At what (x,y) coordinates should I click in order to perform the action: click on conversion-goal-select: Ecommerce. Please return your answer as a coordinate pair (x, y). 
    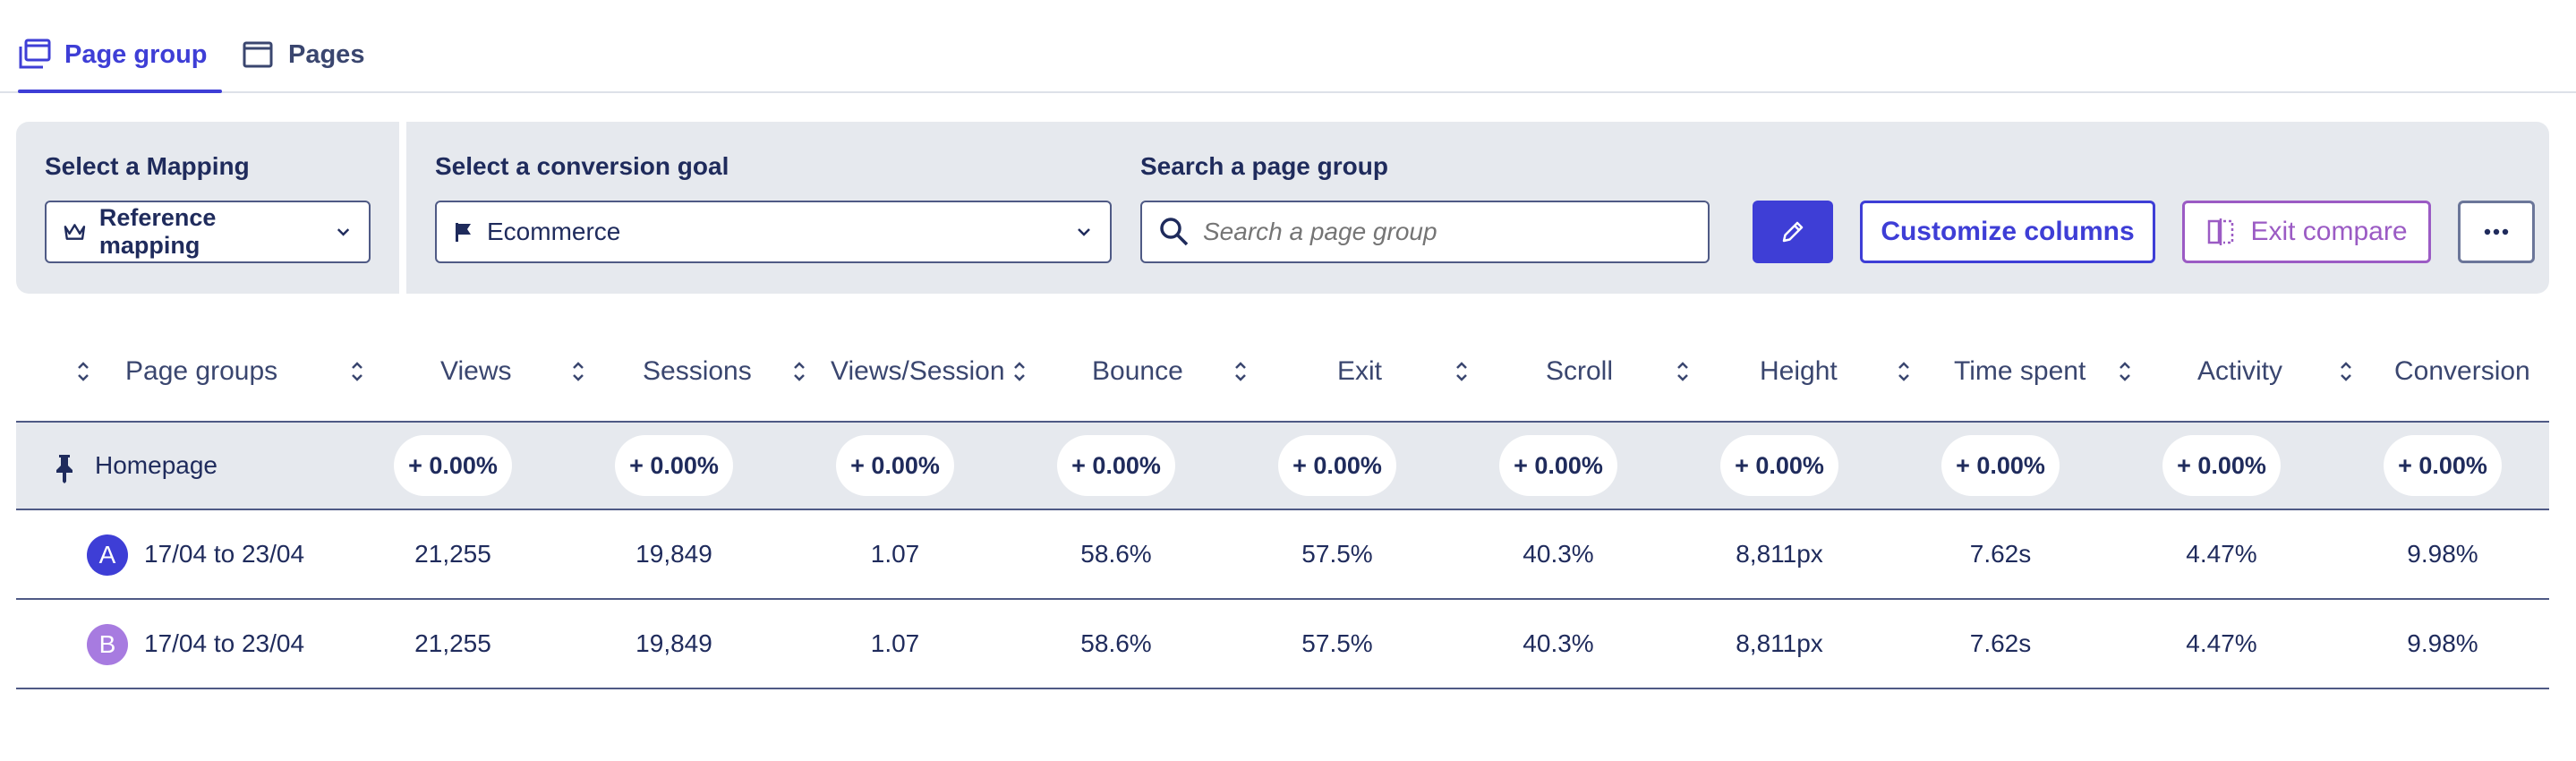
    Looking at the image, I should click on (773, 232).